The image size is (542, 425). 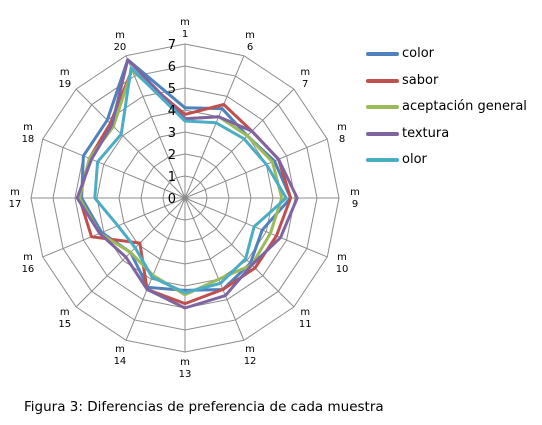 I want to click on category-label: m 15, so click(x=64, y=318).